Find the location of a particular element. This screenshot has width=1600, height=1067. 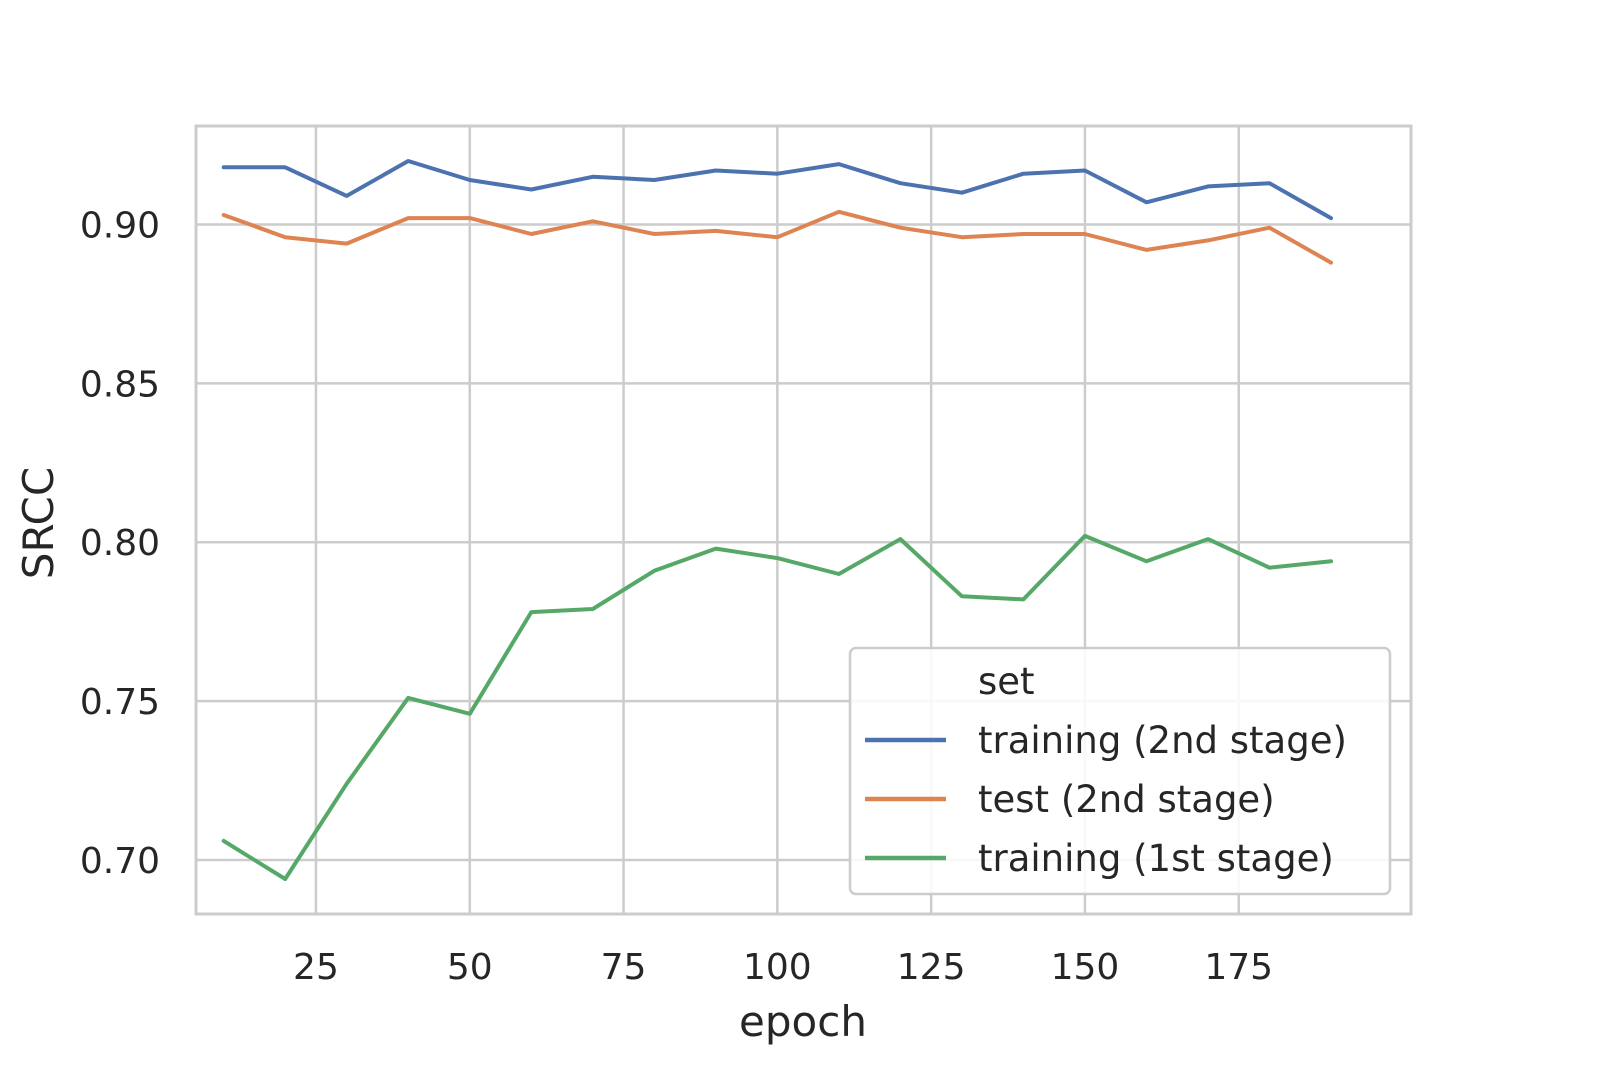

y-tick-label: 0.85 is located at coordinates (120, 384).